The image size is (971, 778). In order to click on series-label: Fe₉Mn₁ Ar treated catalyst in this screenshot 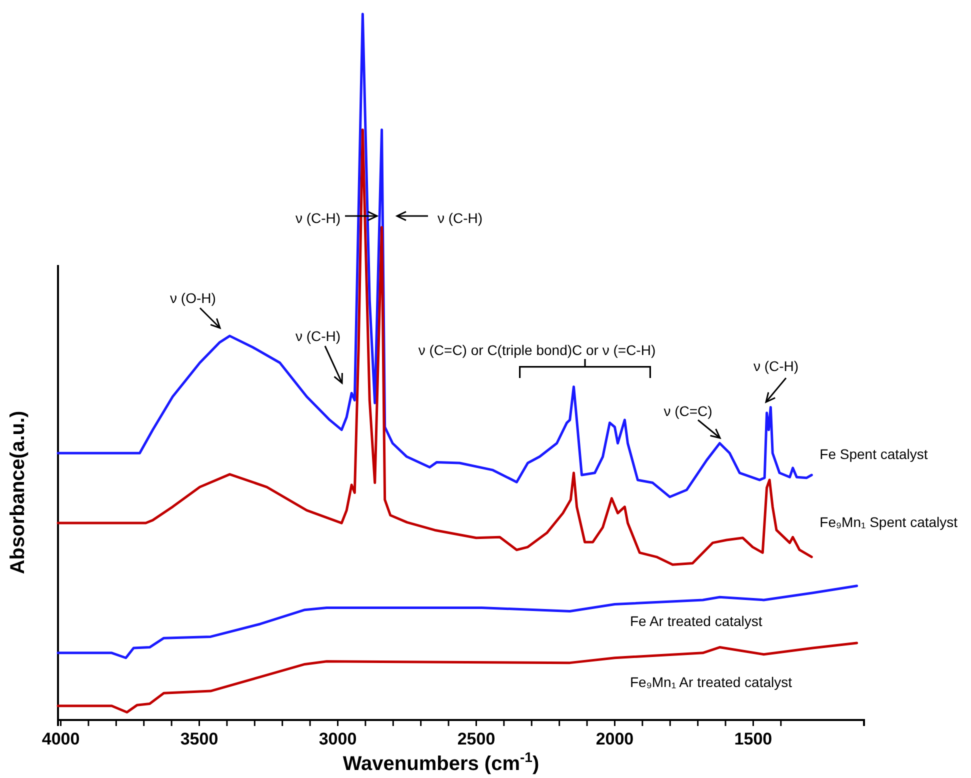, I will do `click(711, 682)`.